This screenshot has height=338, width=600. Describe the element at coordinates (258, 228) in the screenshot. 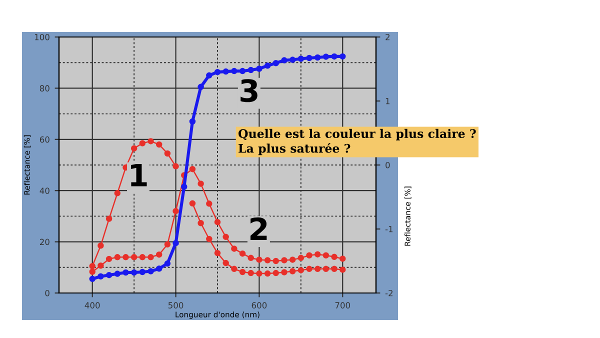

I see `annotation: 2` at that location.